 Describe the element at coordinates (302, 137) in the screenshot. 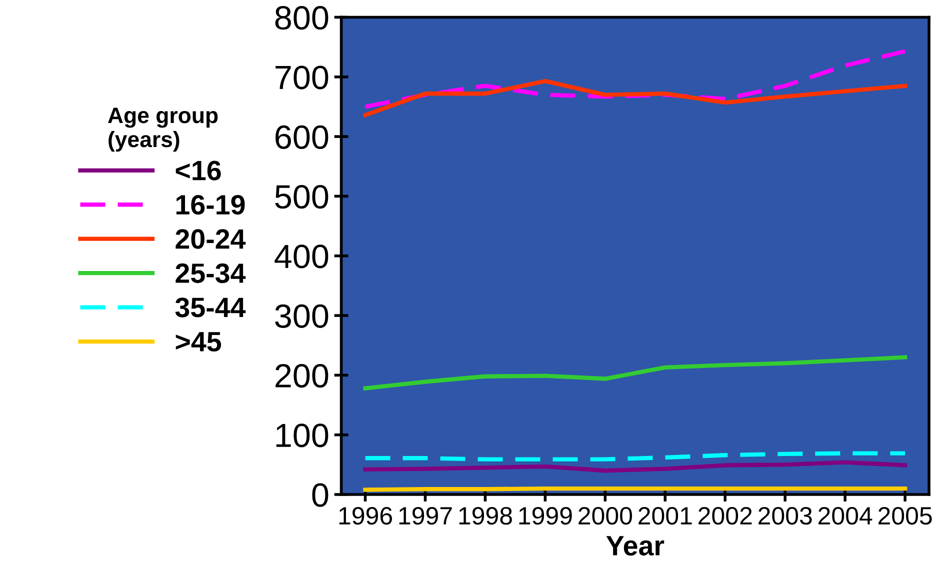

I see `y-tick-label: 600` at that location.